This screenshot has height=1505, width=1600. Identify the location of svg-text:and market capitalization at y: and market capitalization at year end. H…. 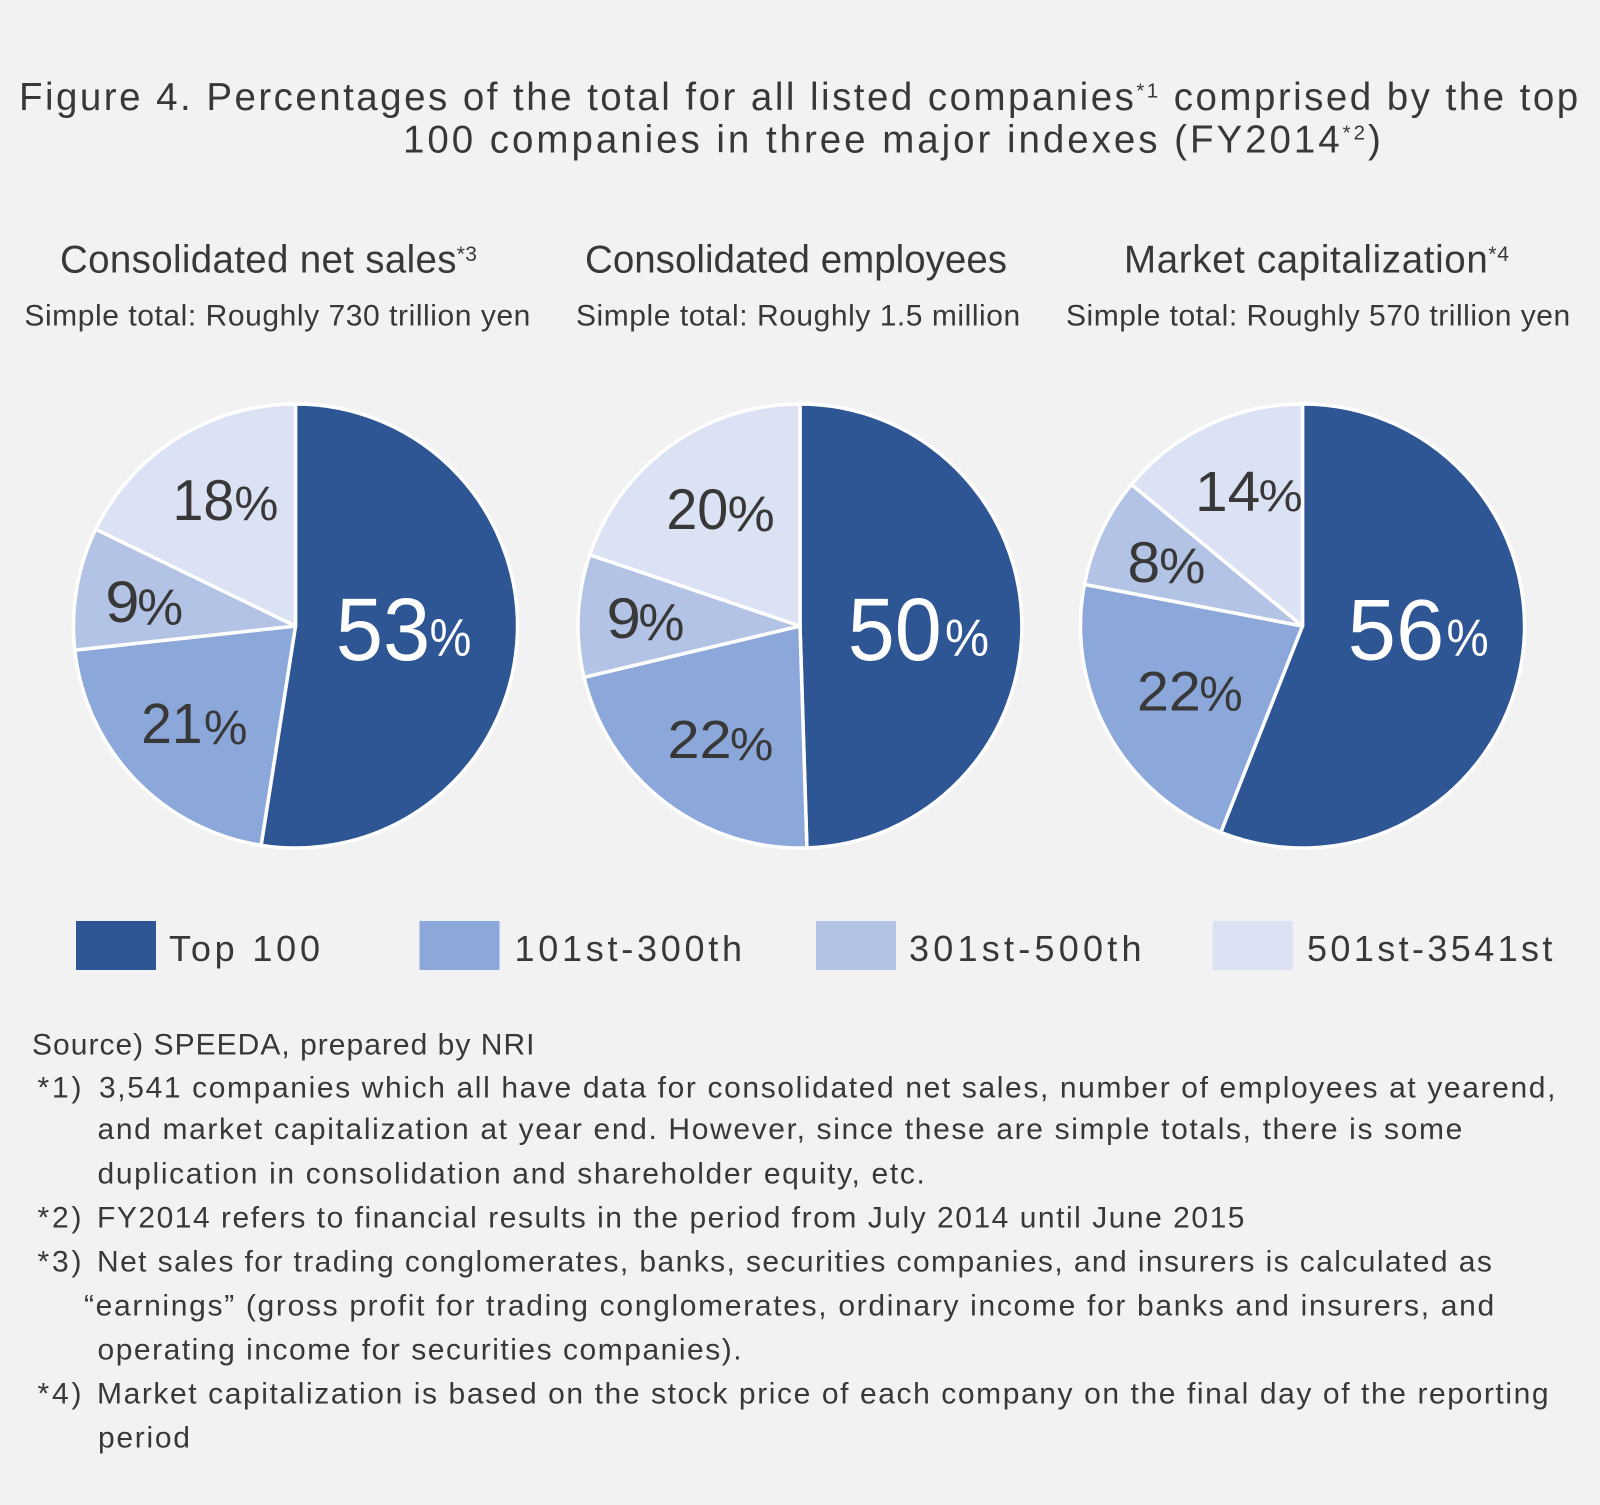
(781, 1129).